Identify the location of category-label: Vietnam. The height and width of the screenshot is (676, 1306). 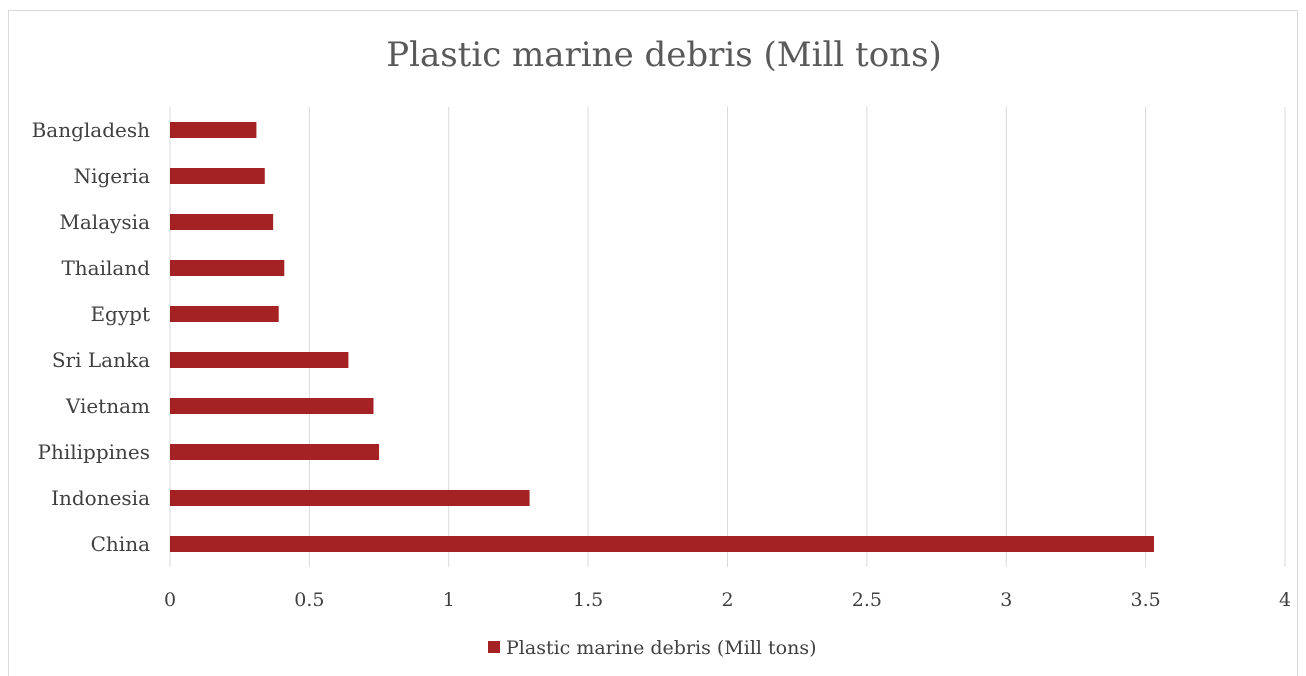
(107, 406).